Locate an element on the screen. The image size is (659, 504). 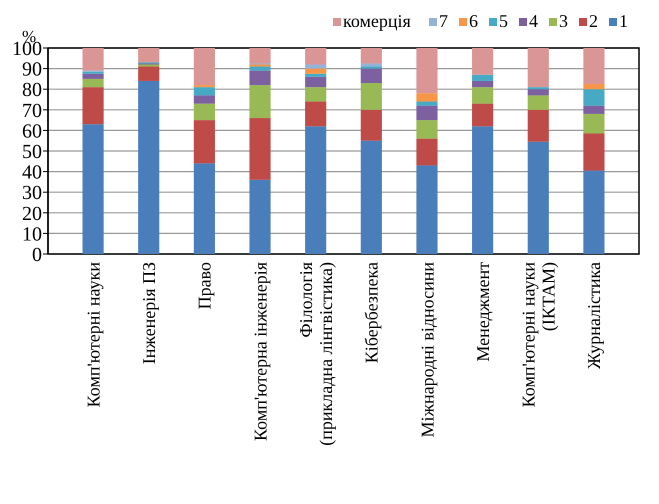
y-tick-label: 60 is located at coordinates (32, 131).